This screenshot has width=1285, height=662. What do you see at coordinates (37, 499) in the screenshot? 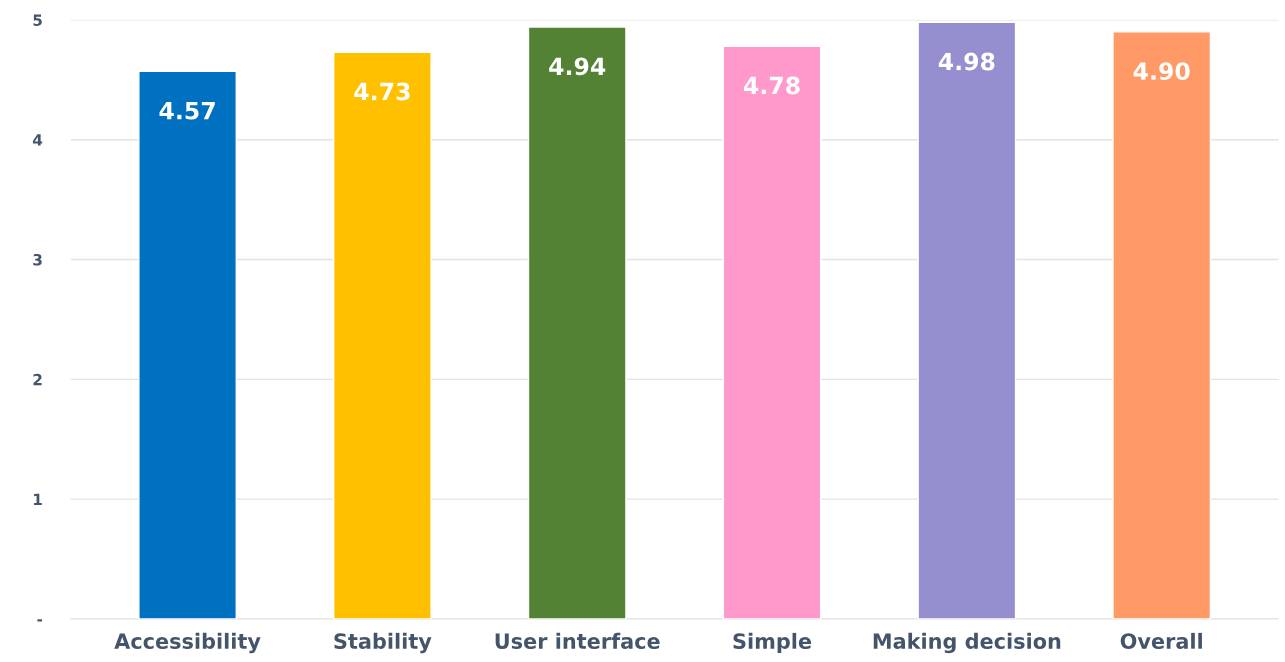
I see `y-tick-label: 1` at bounding box center [37, 499].